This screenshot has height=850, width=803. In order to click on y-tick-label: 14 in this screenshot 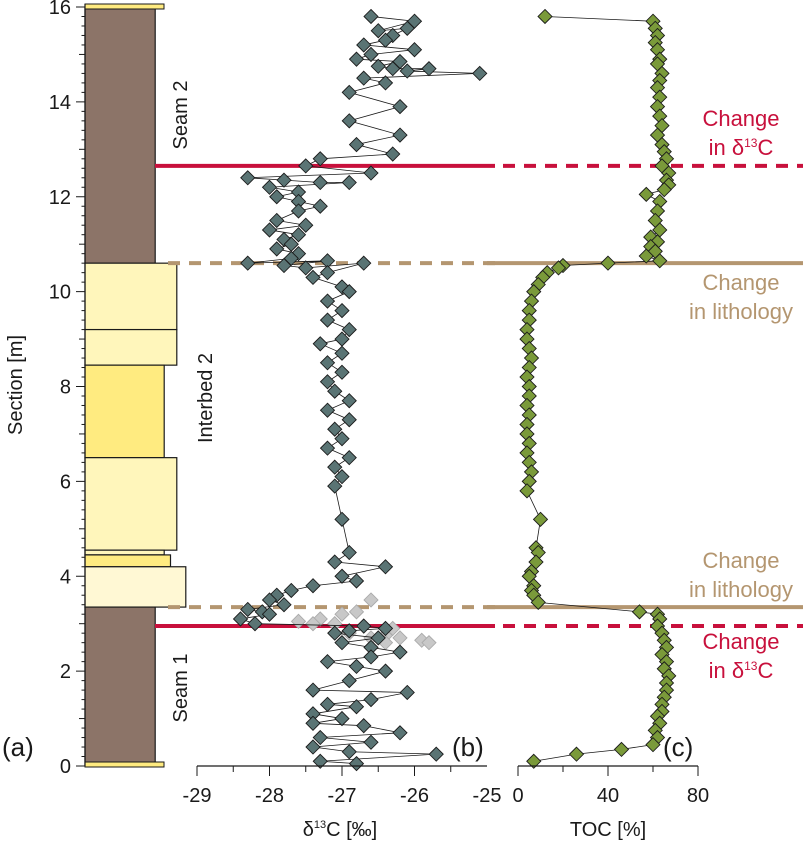, I will do `click(60, 103)`.